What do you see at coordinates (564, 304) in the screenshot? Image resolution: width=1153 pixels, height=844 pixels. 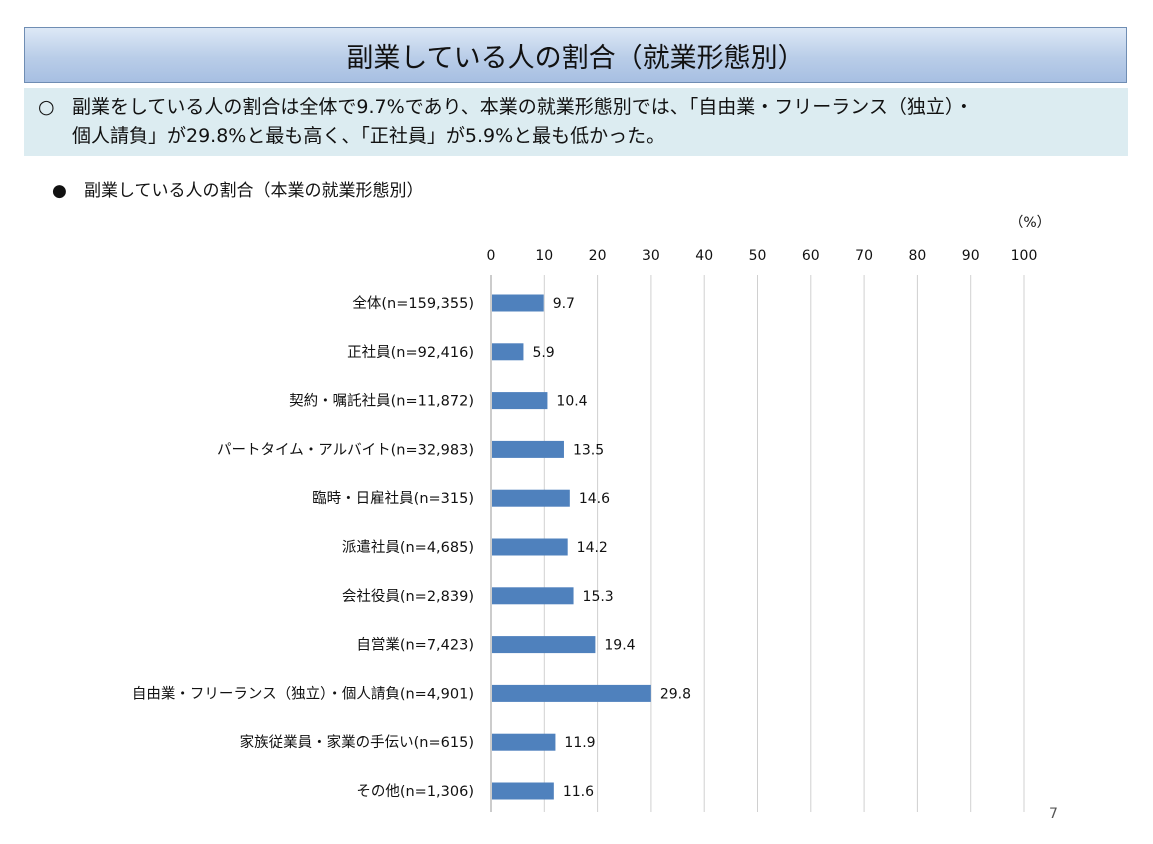 I see `data-label: 9.7` at bounding box center [564, 304].